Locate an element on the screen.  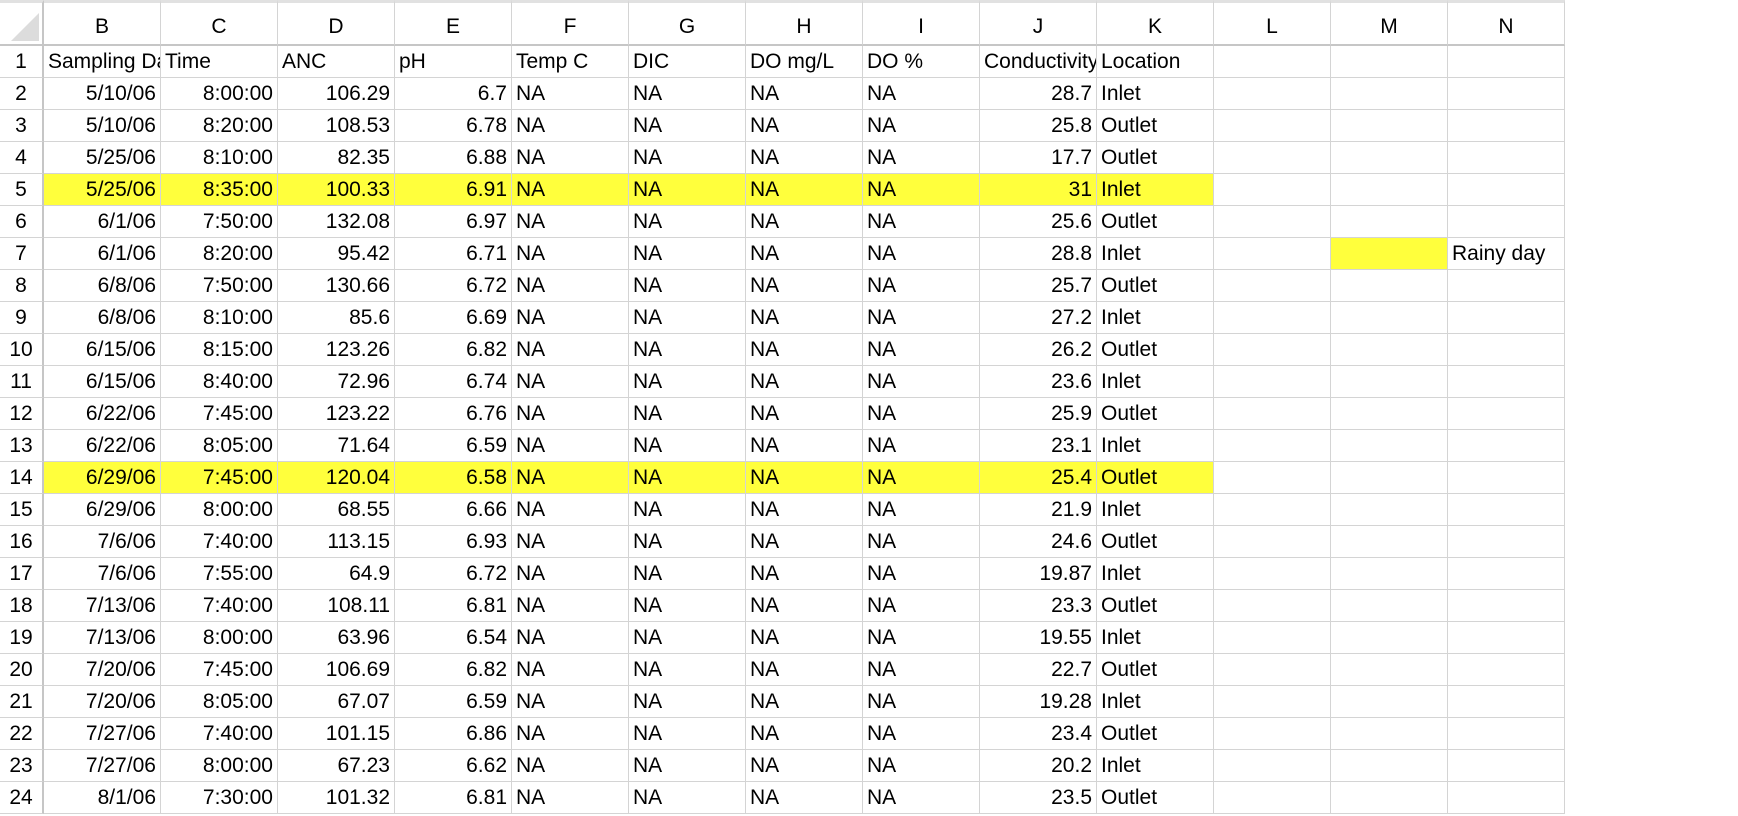
cell-i9: NA is located at coordinates (921, 318).